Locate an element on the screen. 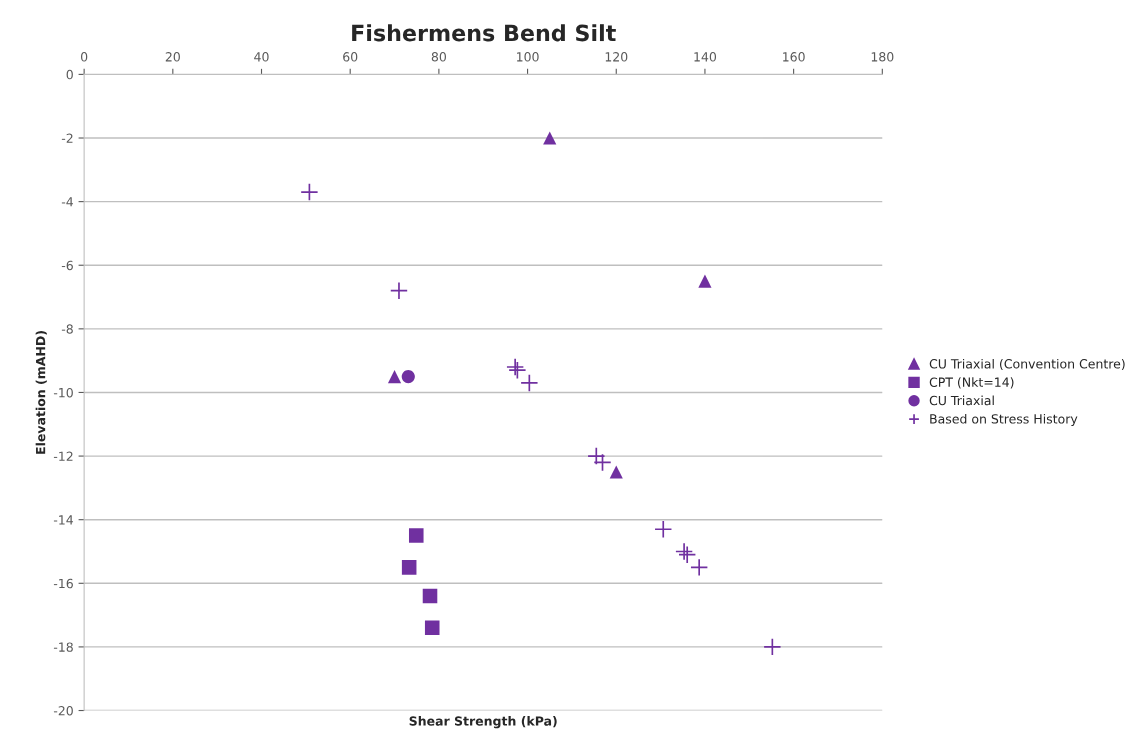 The image size is (1137, 744). x-tick-label: 40 is located at coordinates (261, 57).